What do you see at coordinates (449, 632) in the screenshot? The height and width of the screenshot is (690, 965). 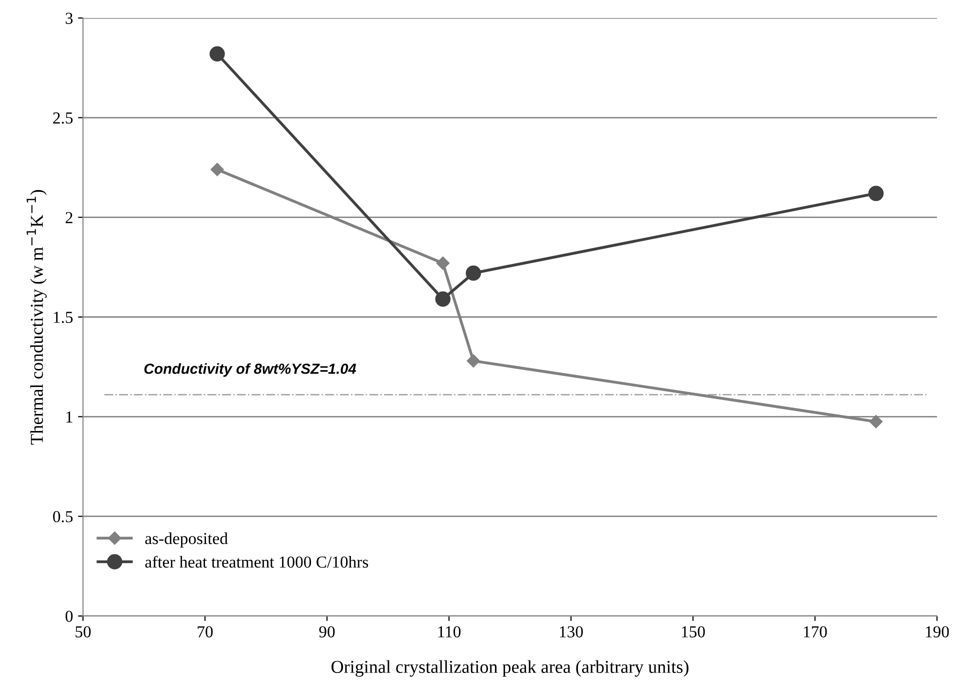 I see `x-tick-label: 110` at bounding box center [449, 632].